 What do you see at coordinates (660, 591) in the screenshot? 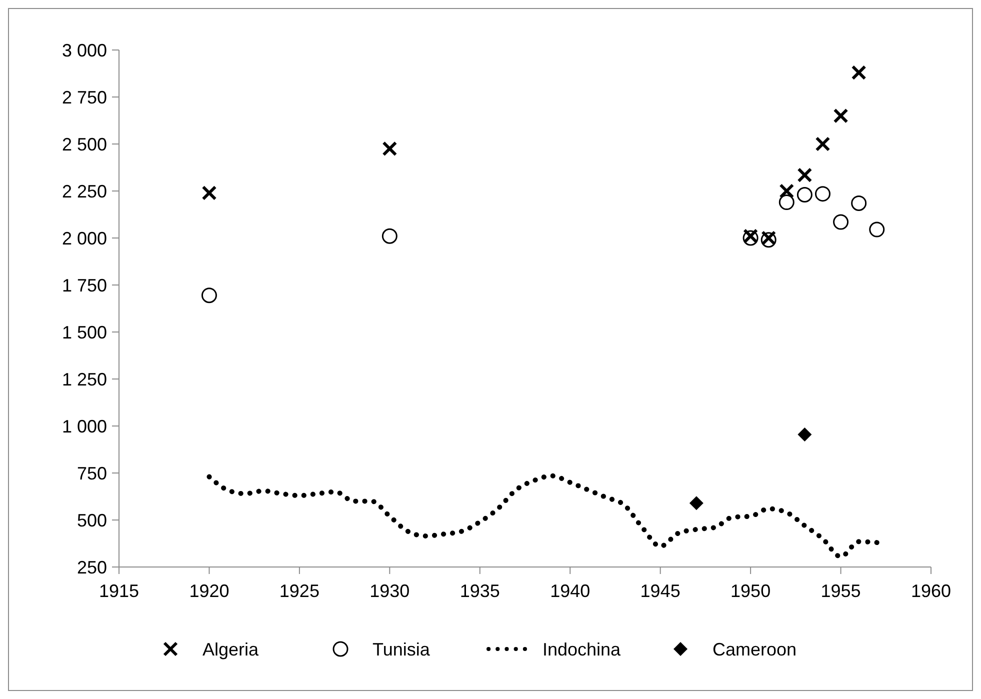
I see `x-tick-label: 1945` at bounding box center [660, 591].